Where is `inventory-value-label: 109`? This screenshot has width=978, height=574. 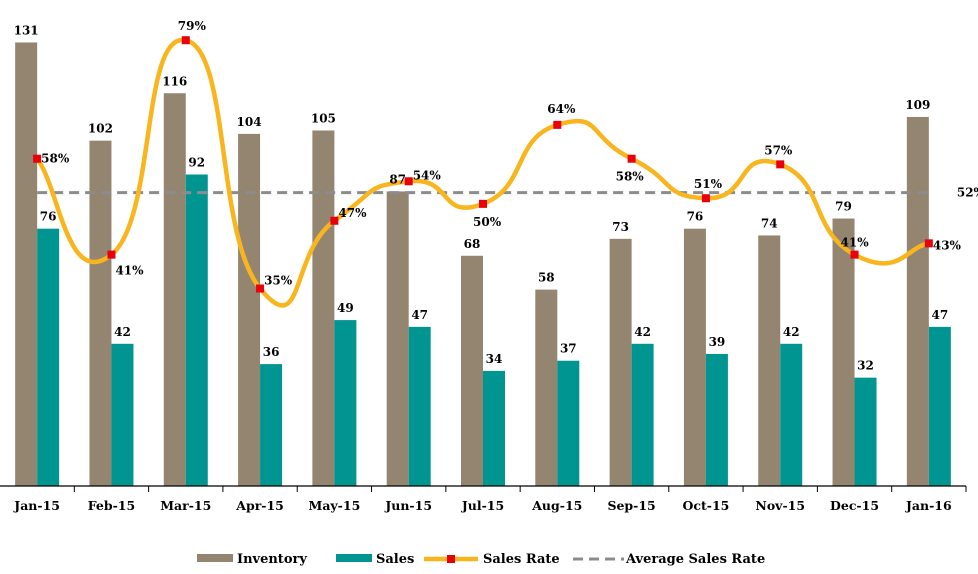 inventory-value-label: 109 is located at coordinates (917, 105).